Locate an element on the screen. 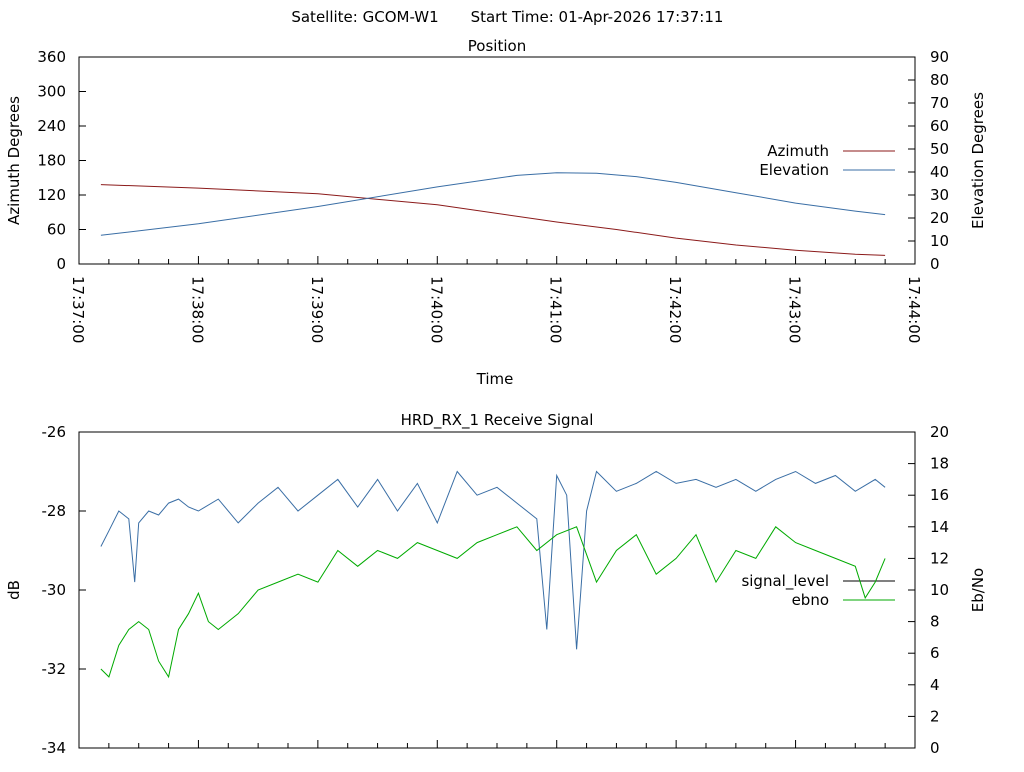 This screenshot has width=1024, height=772. x-axis-label: Time is located at coordinates (495, 379).